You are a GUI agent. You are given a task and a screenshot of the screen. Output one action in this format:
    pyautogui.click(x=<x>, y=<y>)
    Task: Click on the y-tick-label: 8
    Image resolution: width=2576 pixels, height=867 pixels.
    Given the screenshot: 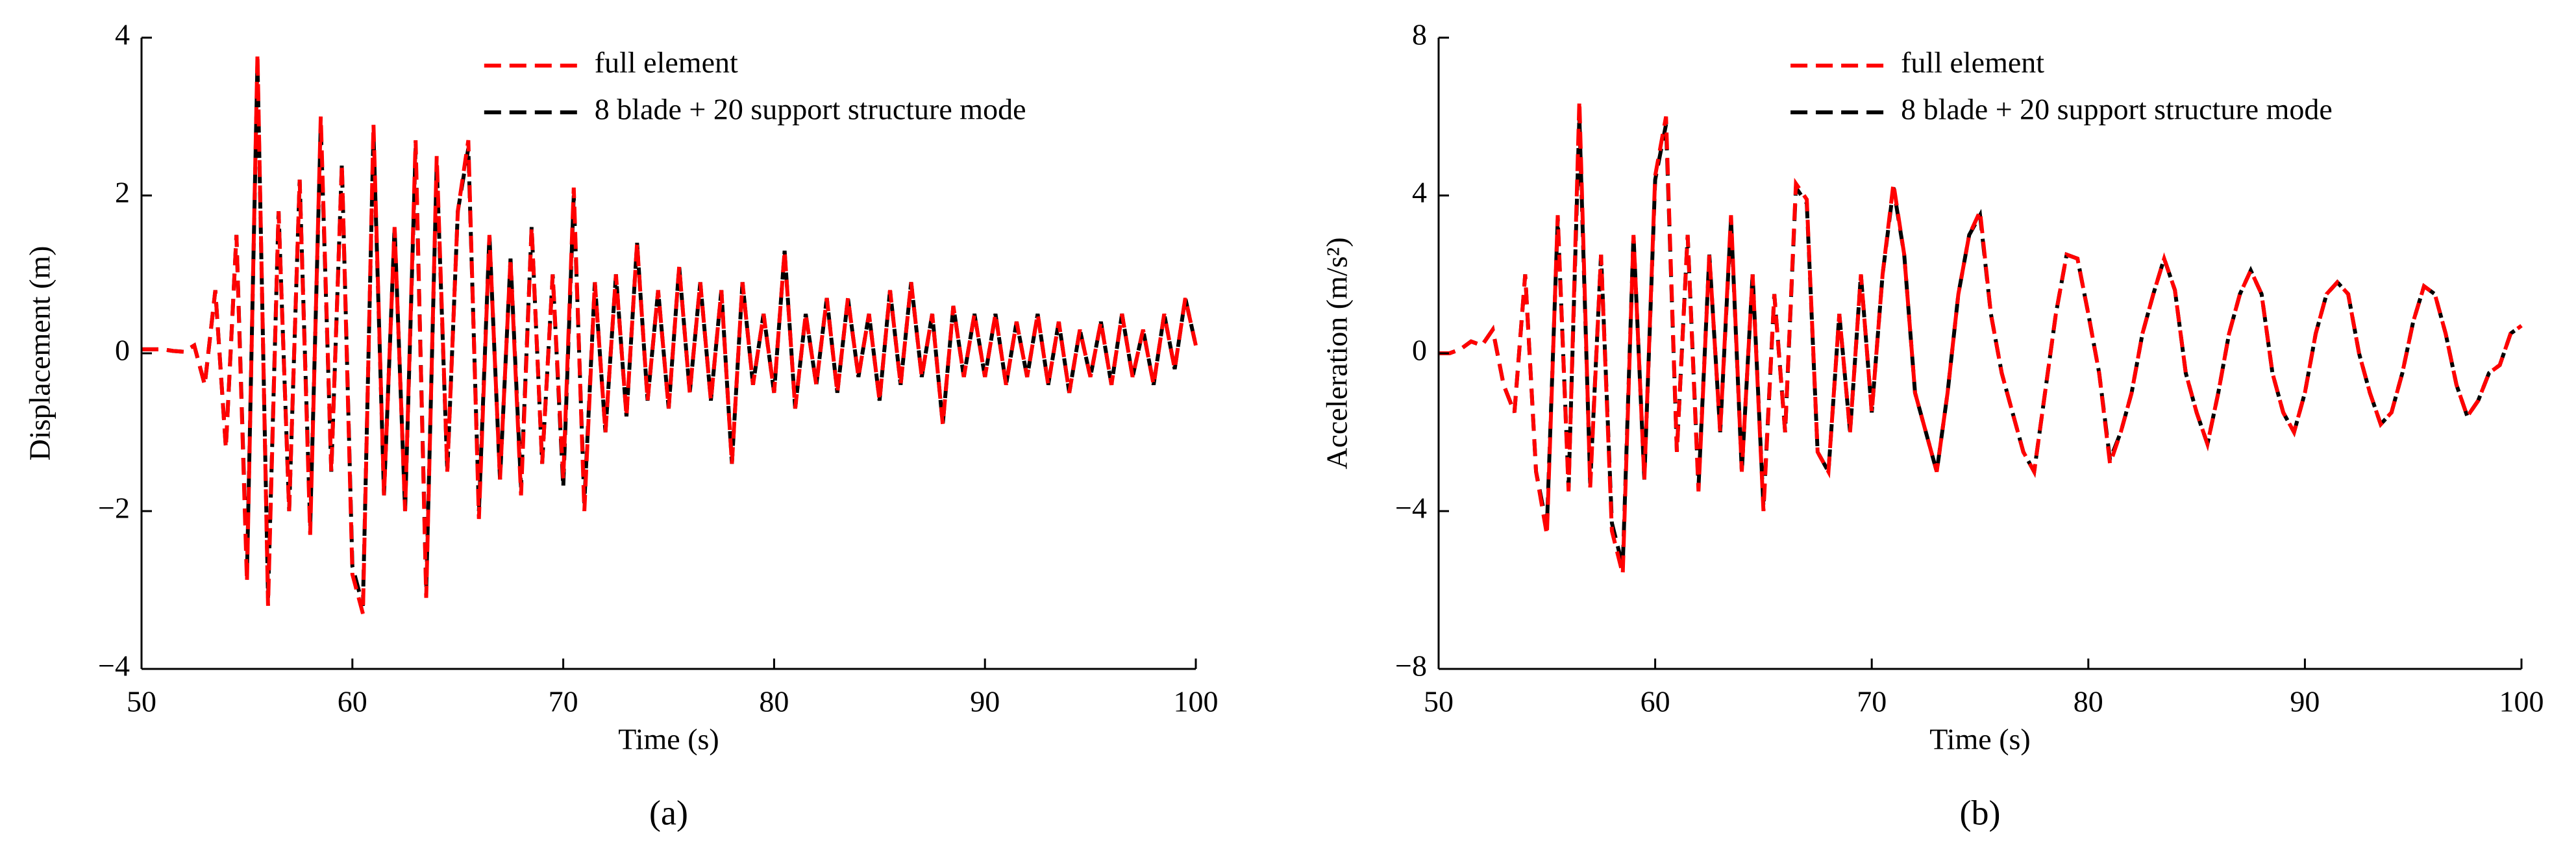 What is the action you would take?
    pyautogui.click(x=1419, y=35)
    